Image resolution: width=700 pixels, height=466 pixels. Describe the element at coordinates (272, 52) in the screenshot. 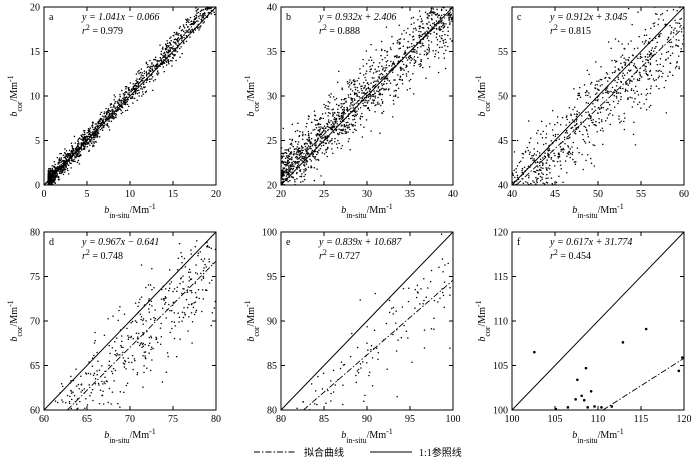

I see `y-tick-label: 35` at that location.